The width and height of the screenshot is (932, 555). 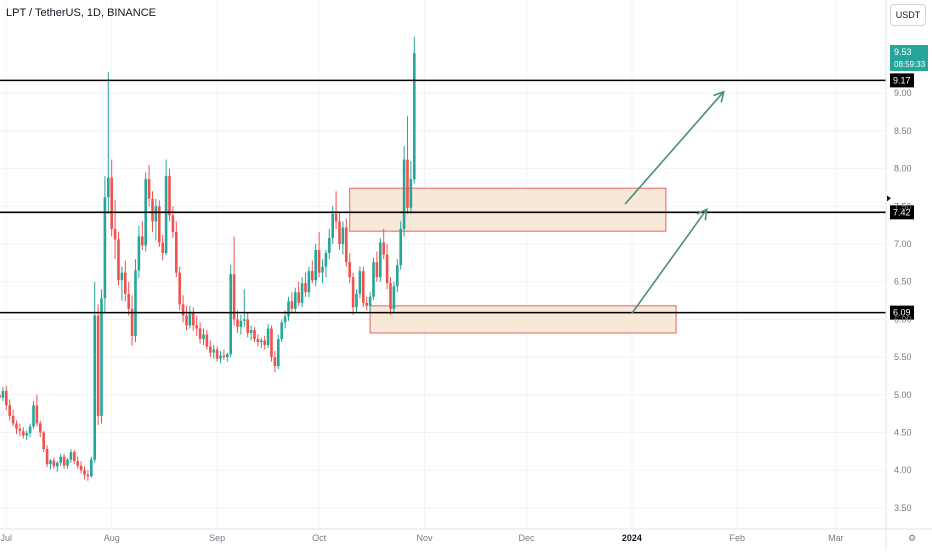 I want to click on price-badges: 9.53 08:59:33, so click(x=909, y=58).